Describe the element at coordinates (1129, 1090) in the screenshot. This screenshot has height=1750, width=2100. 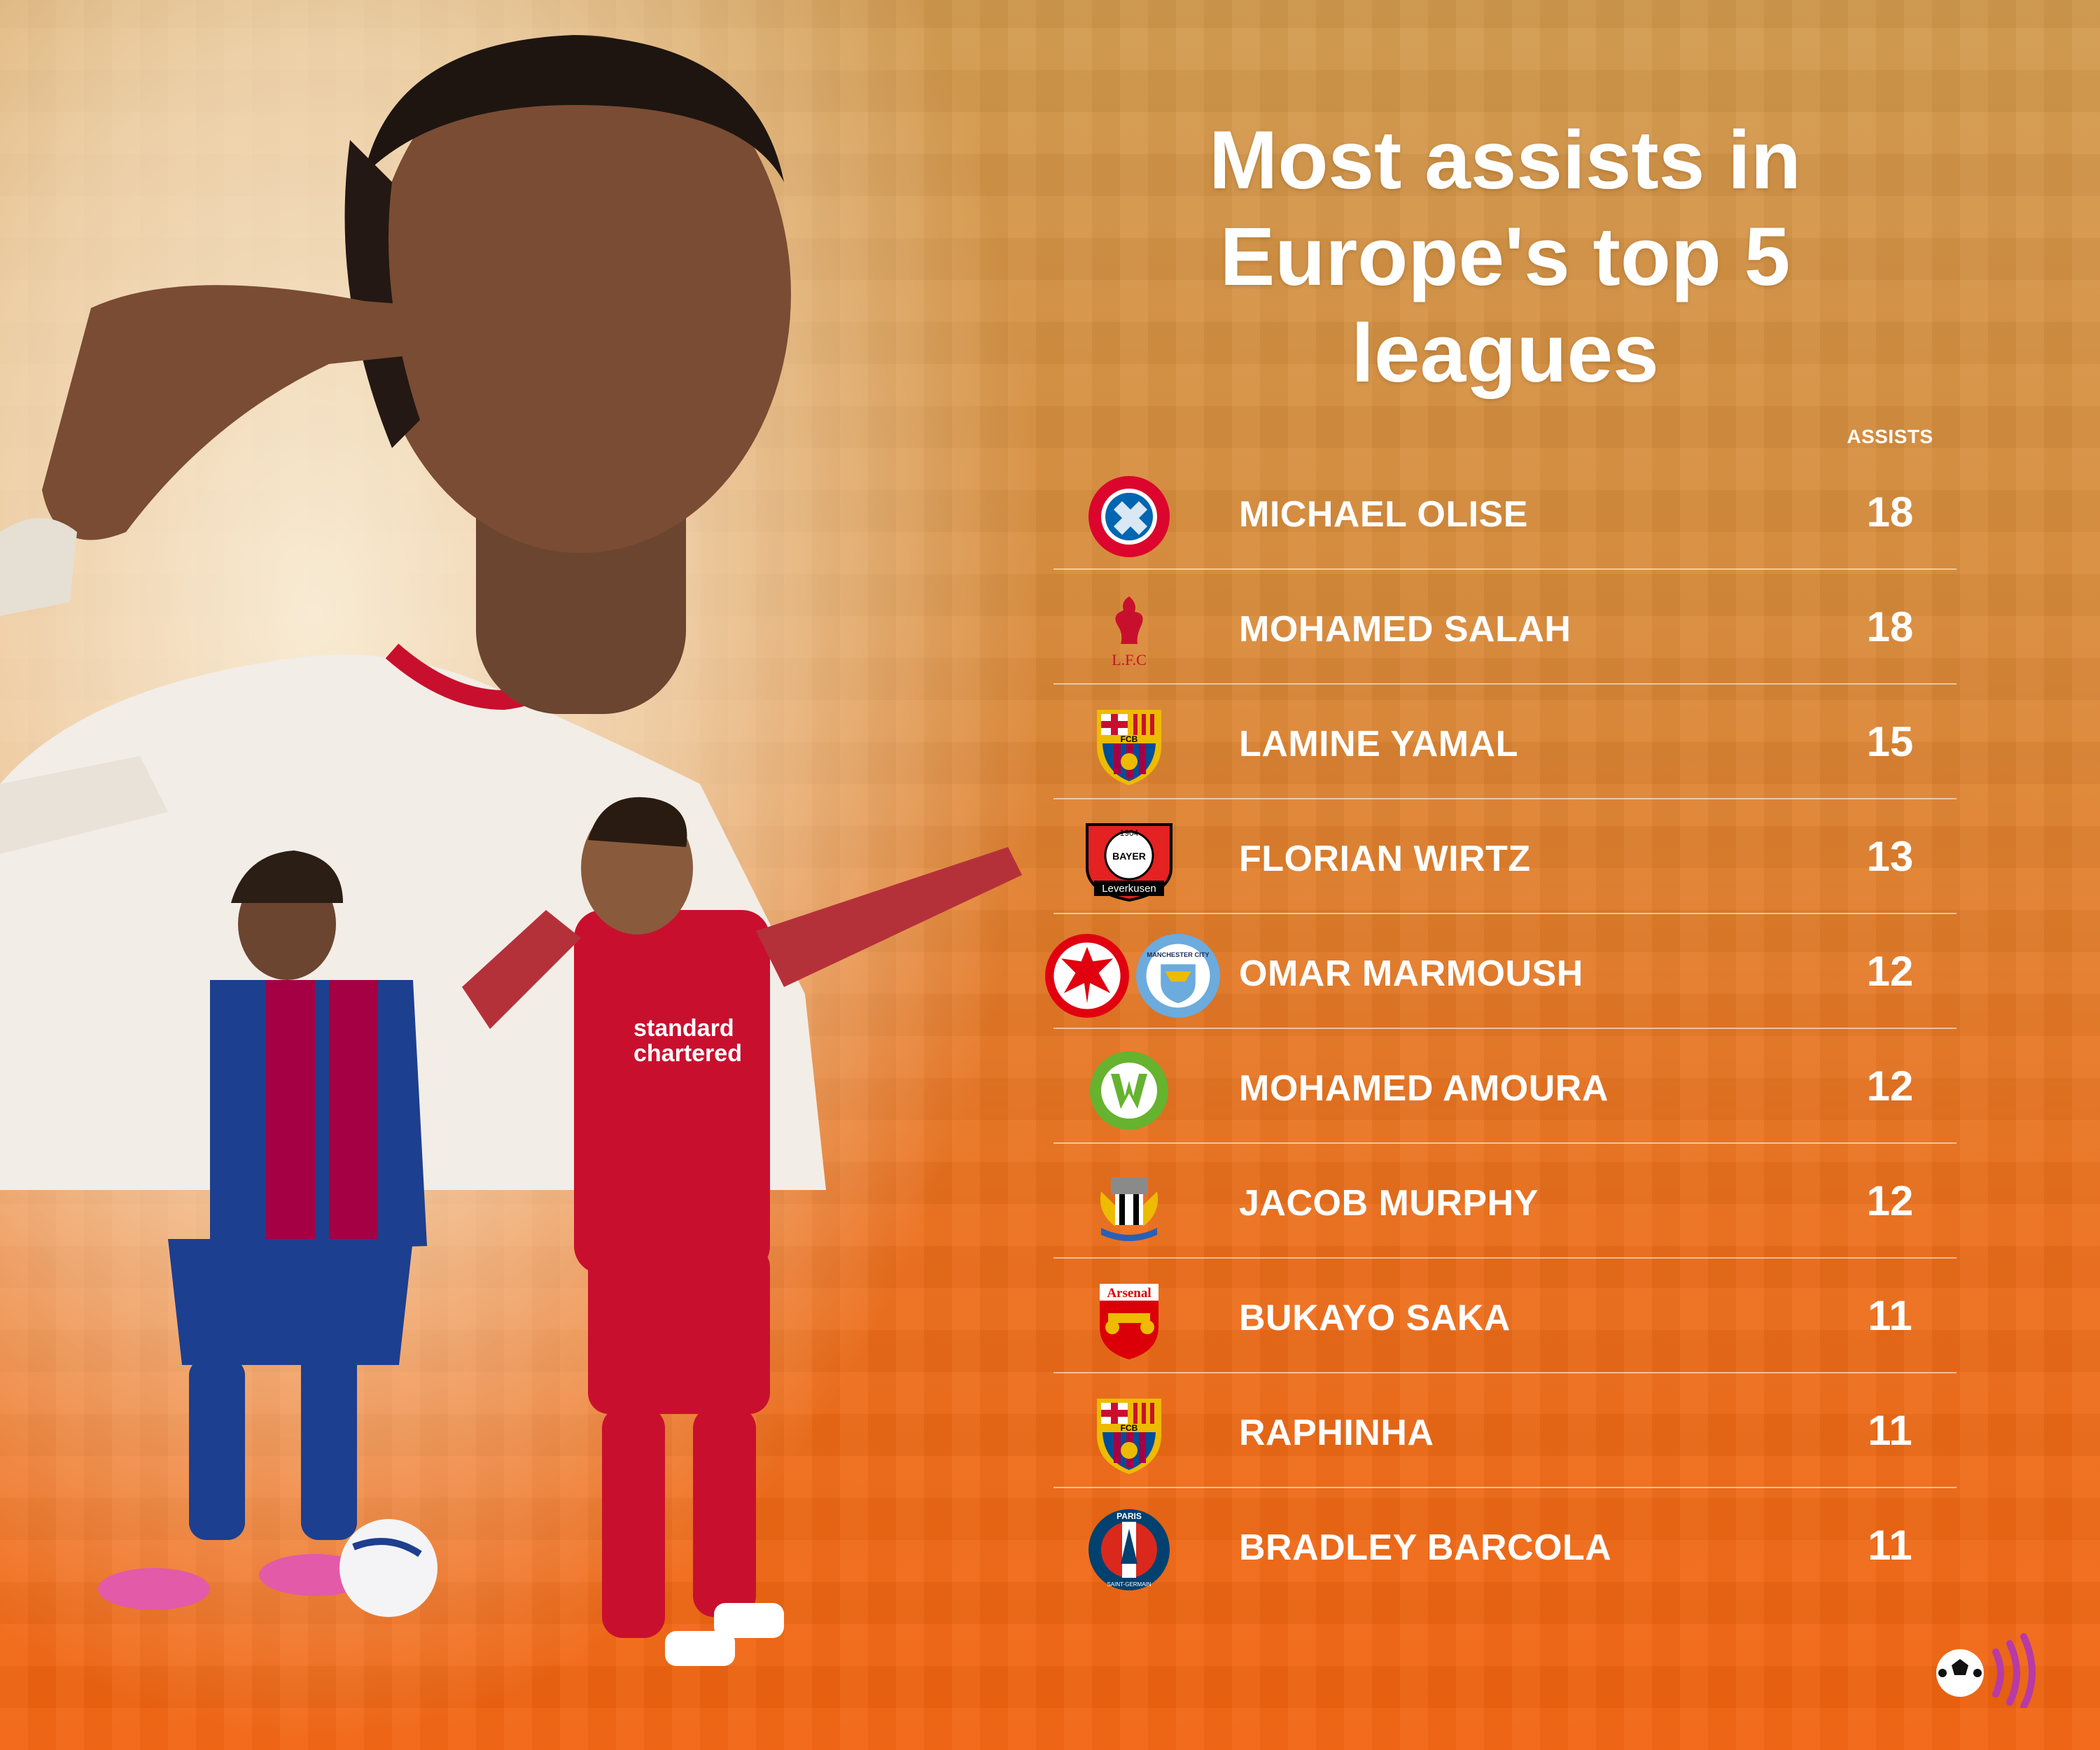
I see `wolfsburg-crest-icon` at that location.